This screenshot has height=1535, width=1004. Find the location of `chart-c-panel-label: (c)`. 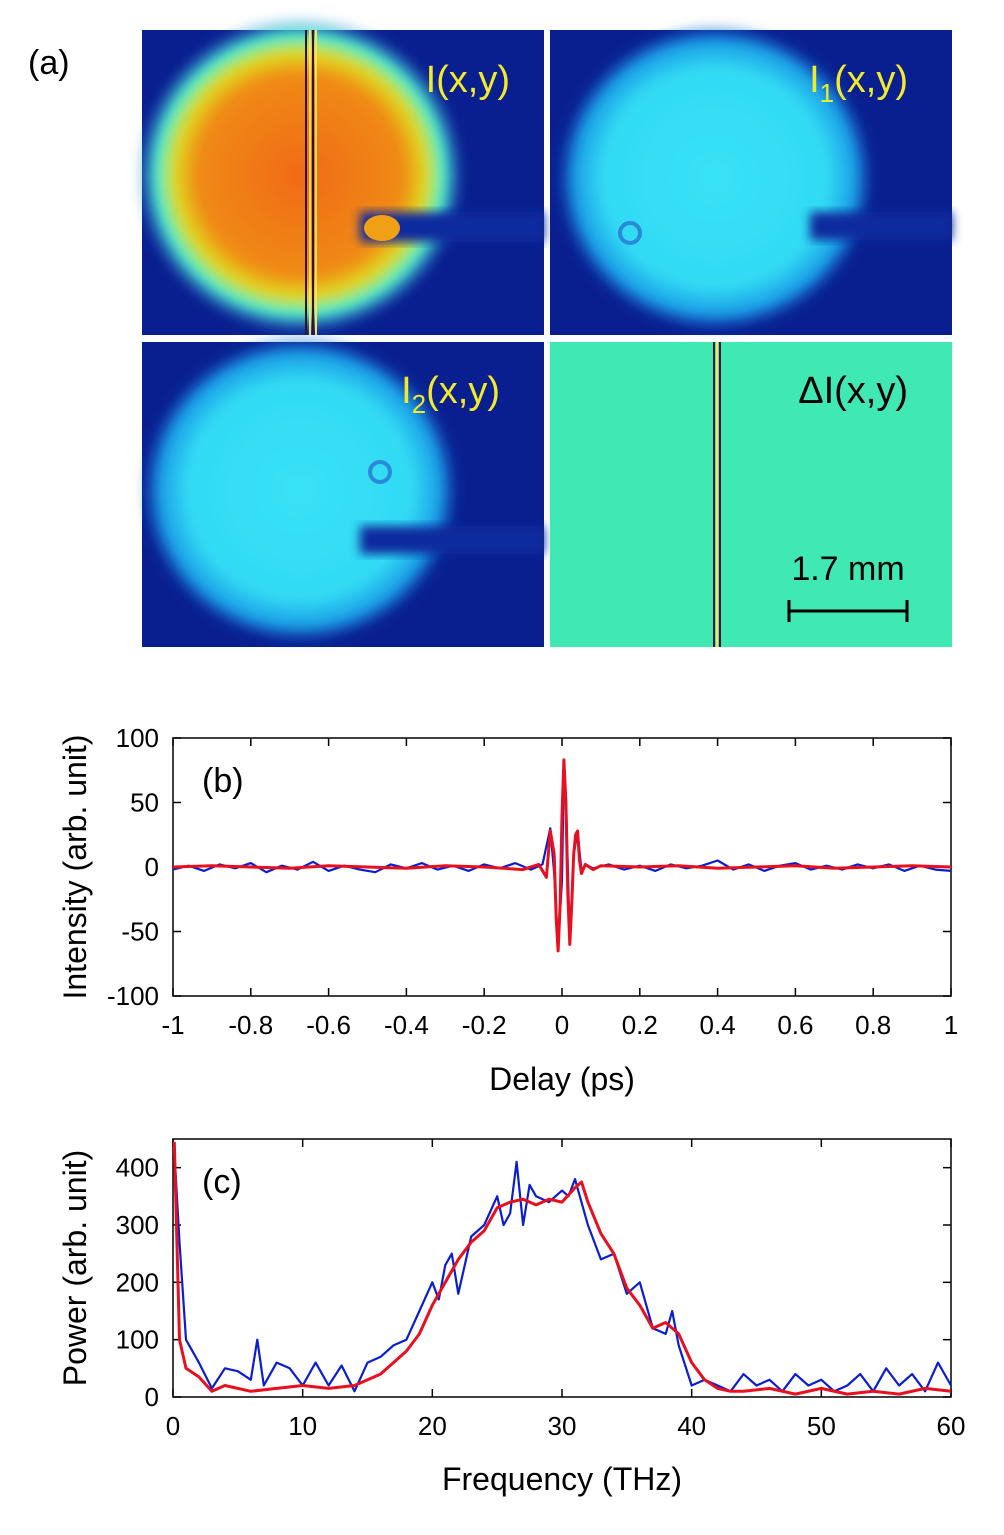

chart-c-panel-label: (c) is located at coordinates (222, 1182).